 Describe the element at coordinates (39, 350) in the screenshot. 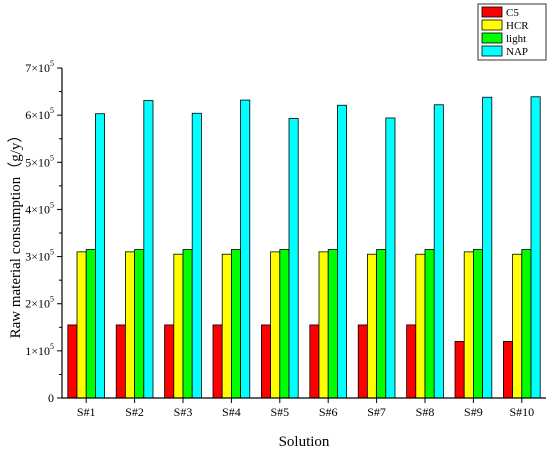

I see `y-tick-label: 1×10⁵` at that location.